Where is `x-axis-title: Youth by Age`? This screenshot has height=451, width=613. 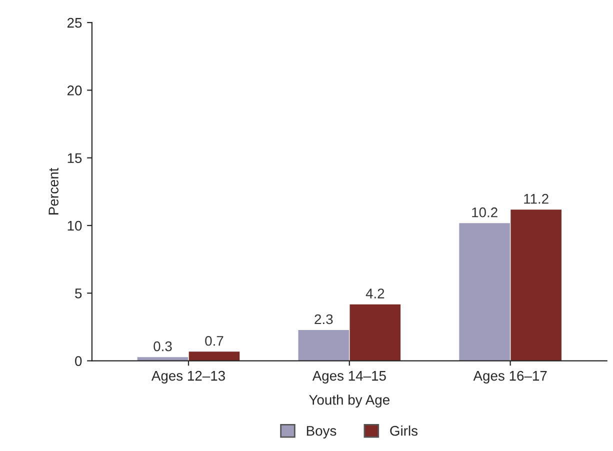 x-axis-title: Youth by Age is located at coordinates (349, 401).